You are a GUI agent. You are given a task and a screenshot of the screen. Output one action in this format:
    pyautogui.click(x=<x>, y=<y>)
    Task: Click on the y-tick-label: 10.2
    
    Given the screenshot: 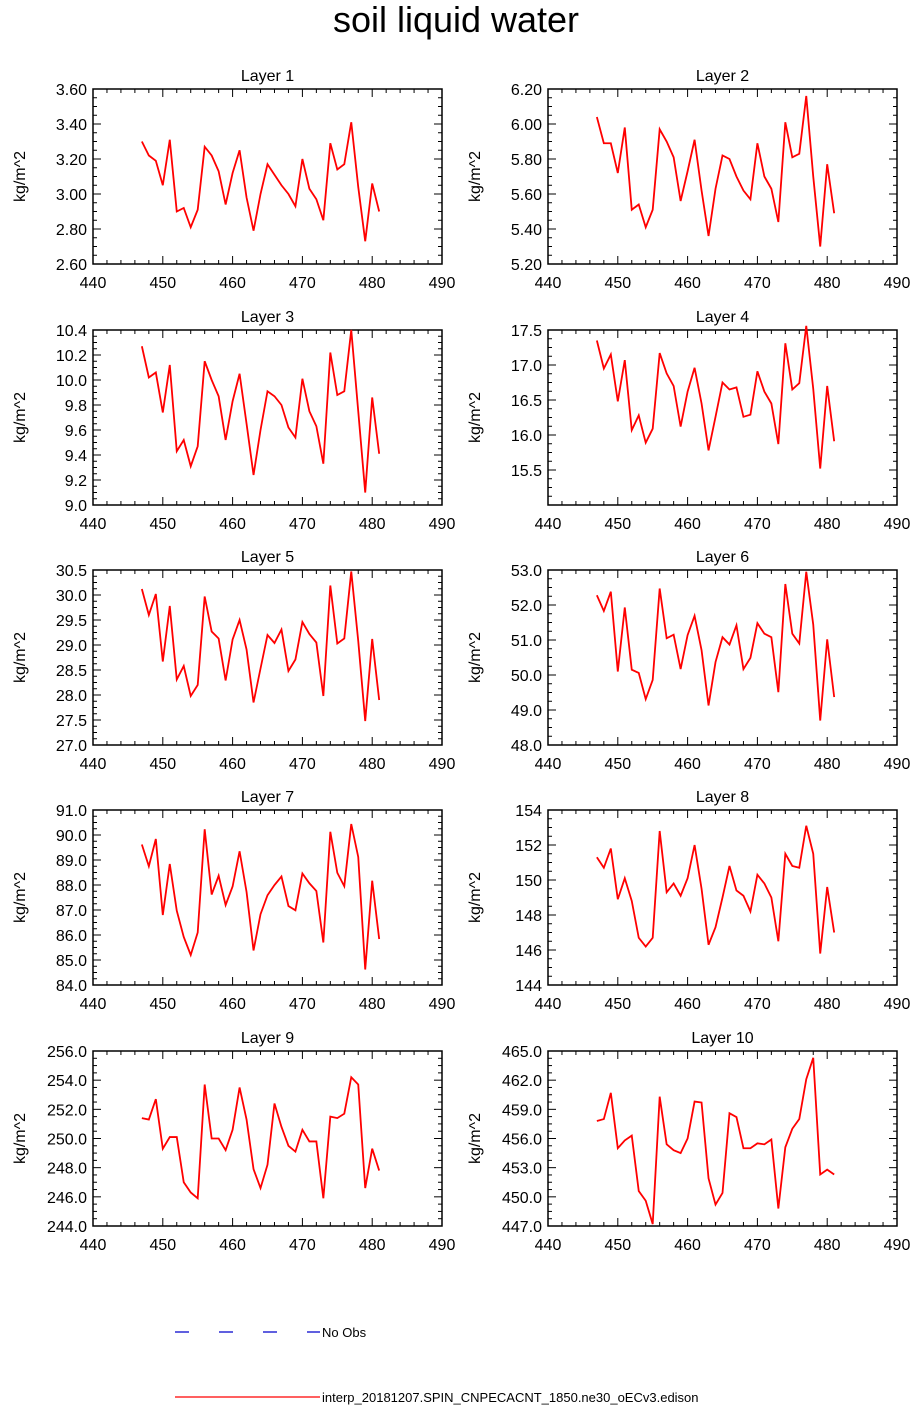 What is the action you would take?
    pyautogui.click(x=71, y=356)
    